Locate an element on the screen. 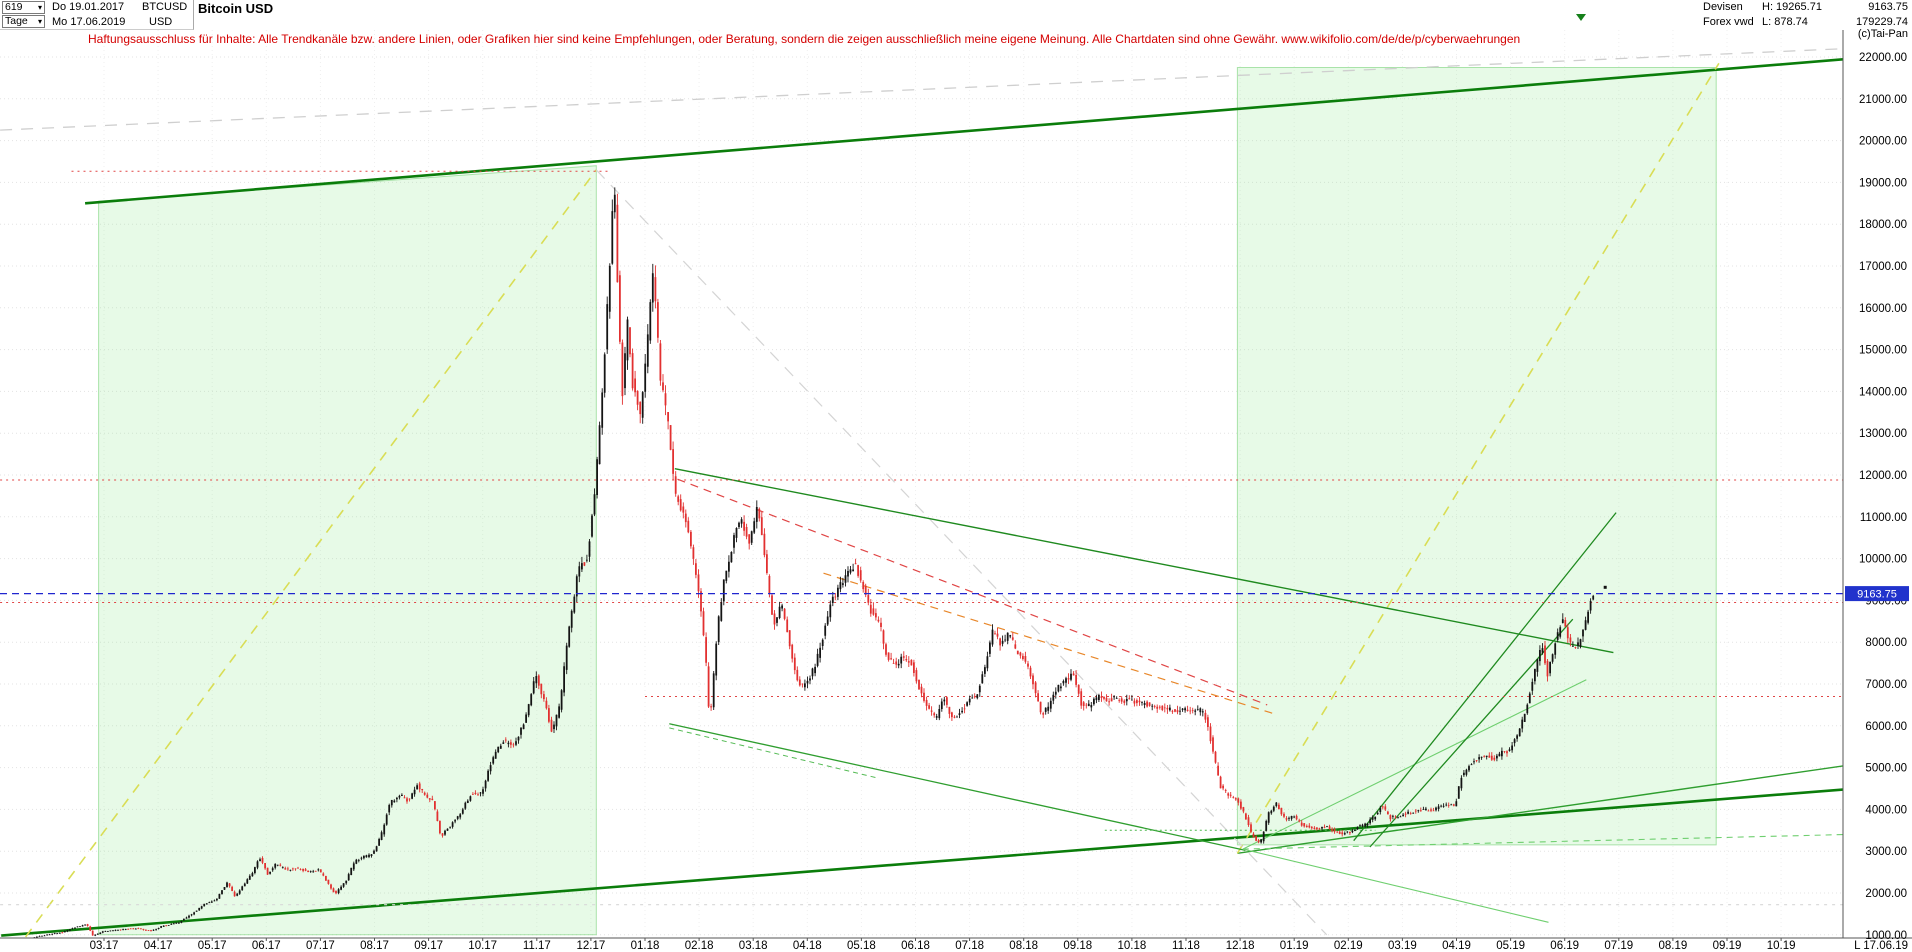  svg-text: 22000.00 is located at coordinates (1883, 58).